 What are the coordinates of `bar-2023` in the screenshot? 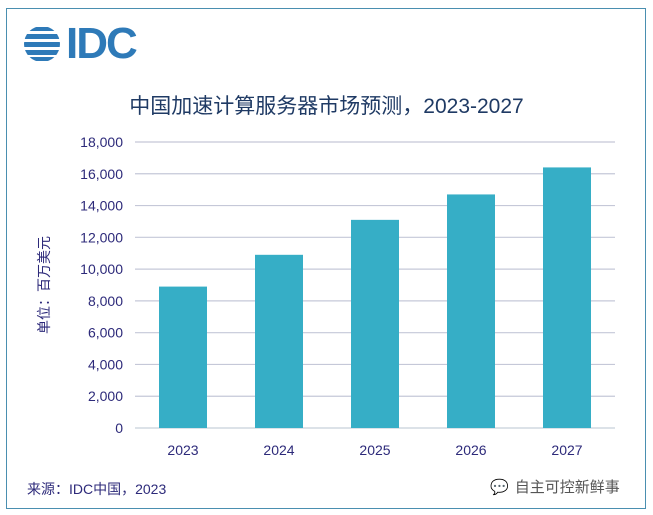 It's located at (183, 357).